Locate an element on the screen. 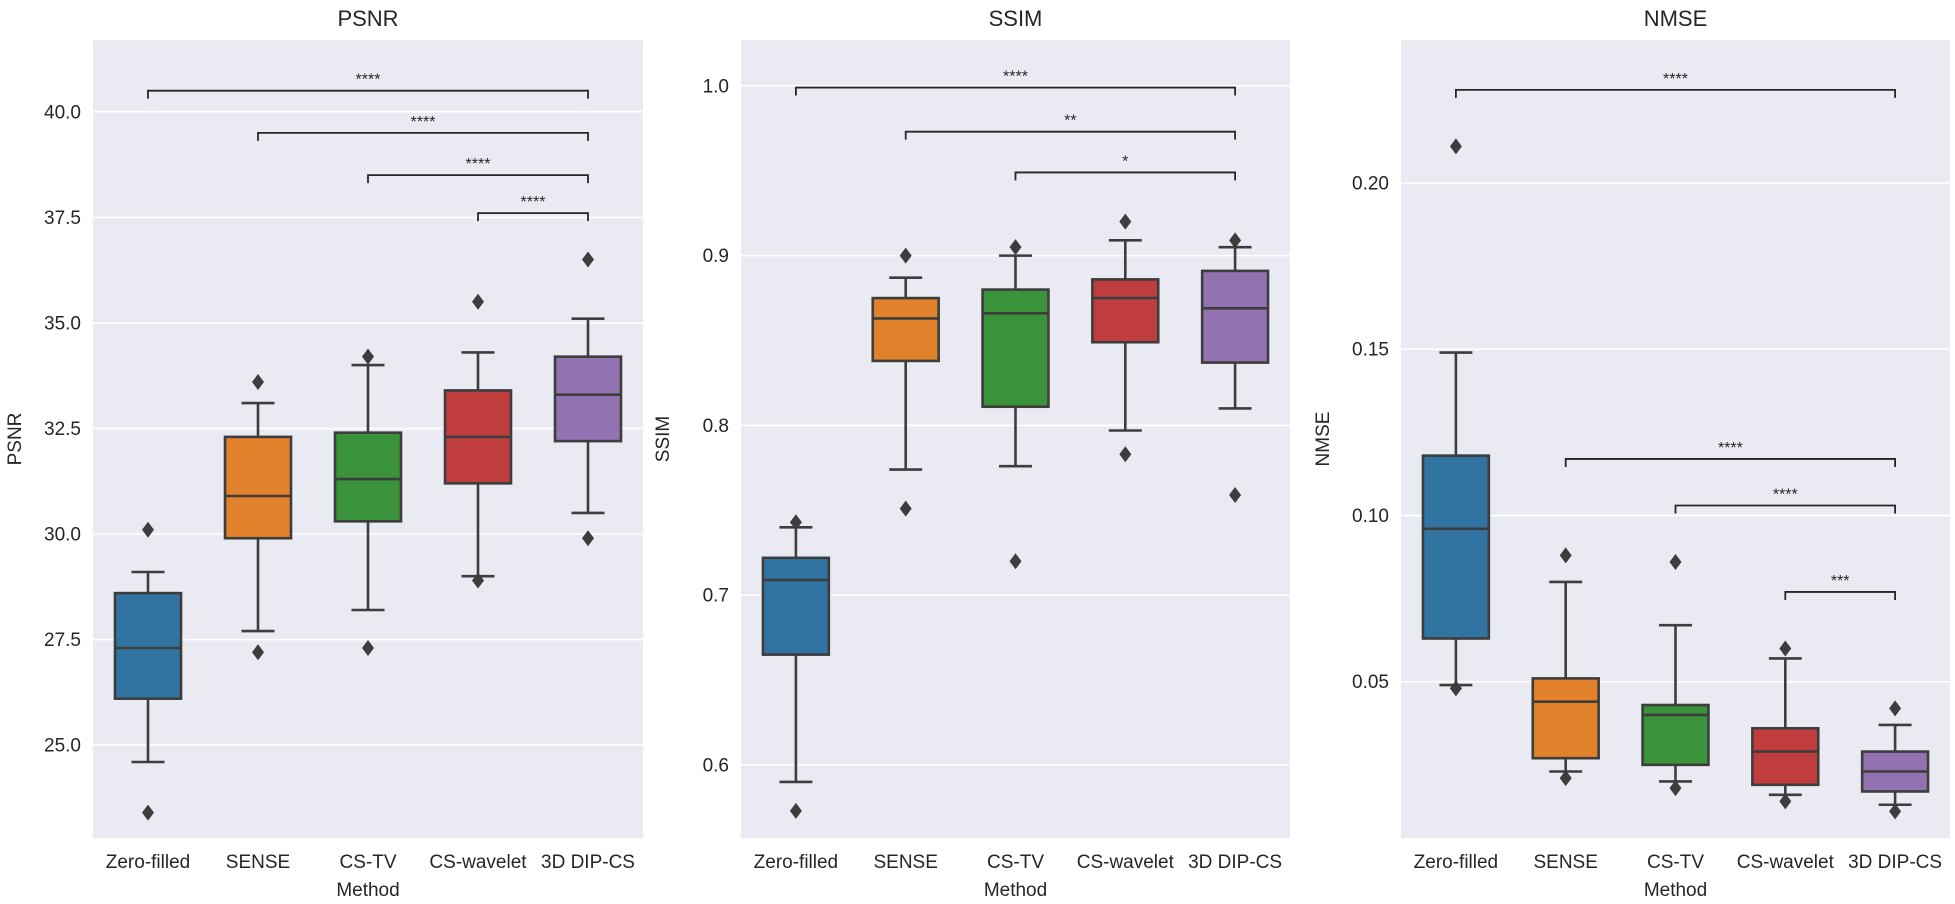 The height and width of the screenshot is (904, 1955). psnr-ytick-label: 37.5 is located at coordinates (62, 218).